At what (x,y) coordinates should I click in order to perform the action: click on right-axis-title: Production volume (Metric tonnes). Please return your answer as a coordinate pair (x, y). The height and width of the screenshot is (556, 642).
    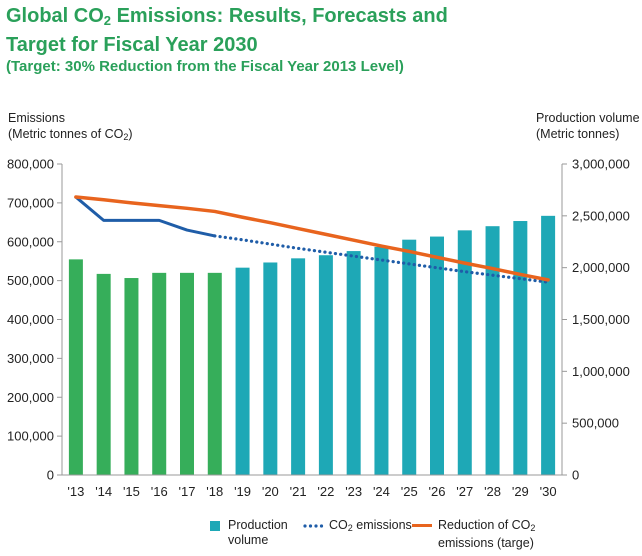
    Looking at the image, I should click on (588, 126).